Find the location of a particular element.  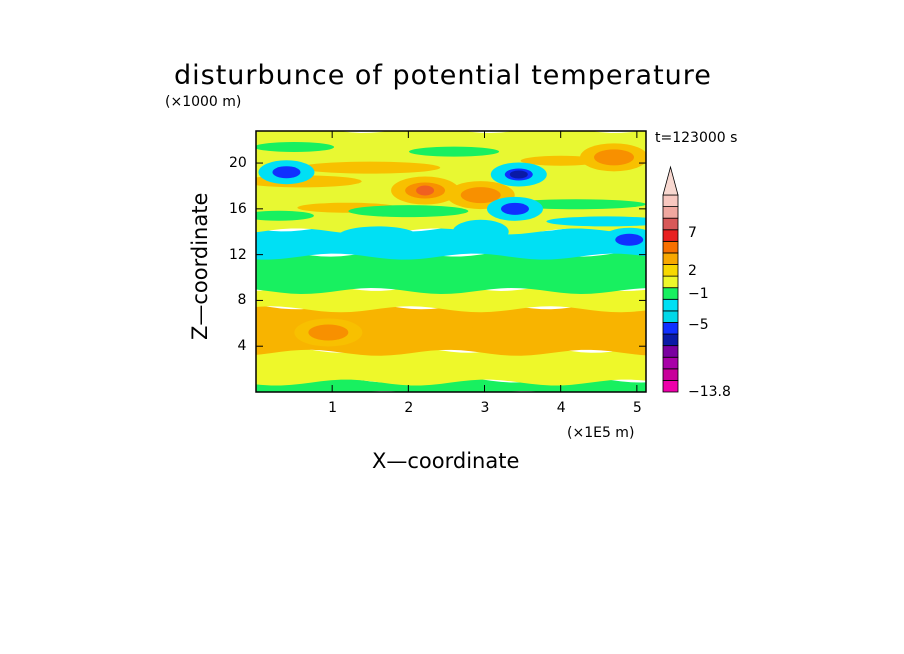

chart-title: disturbunce of potential temperature is located at coordinates (443, 75).